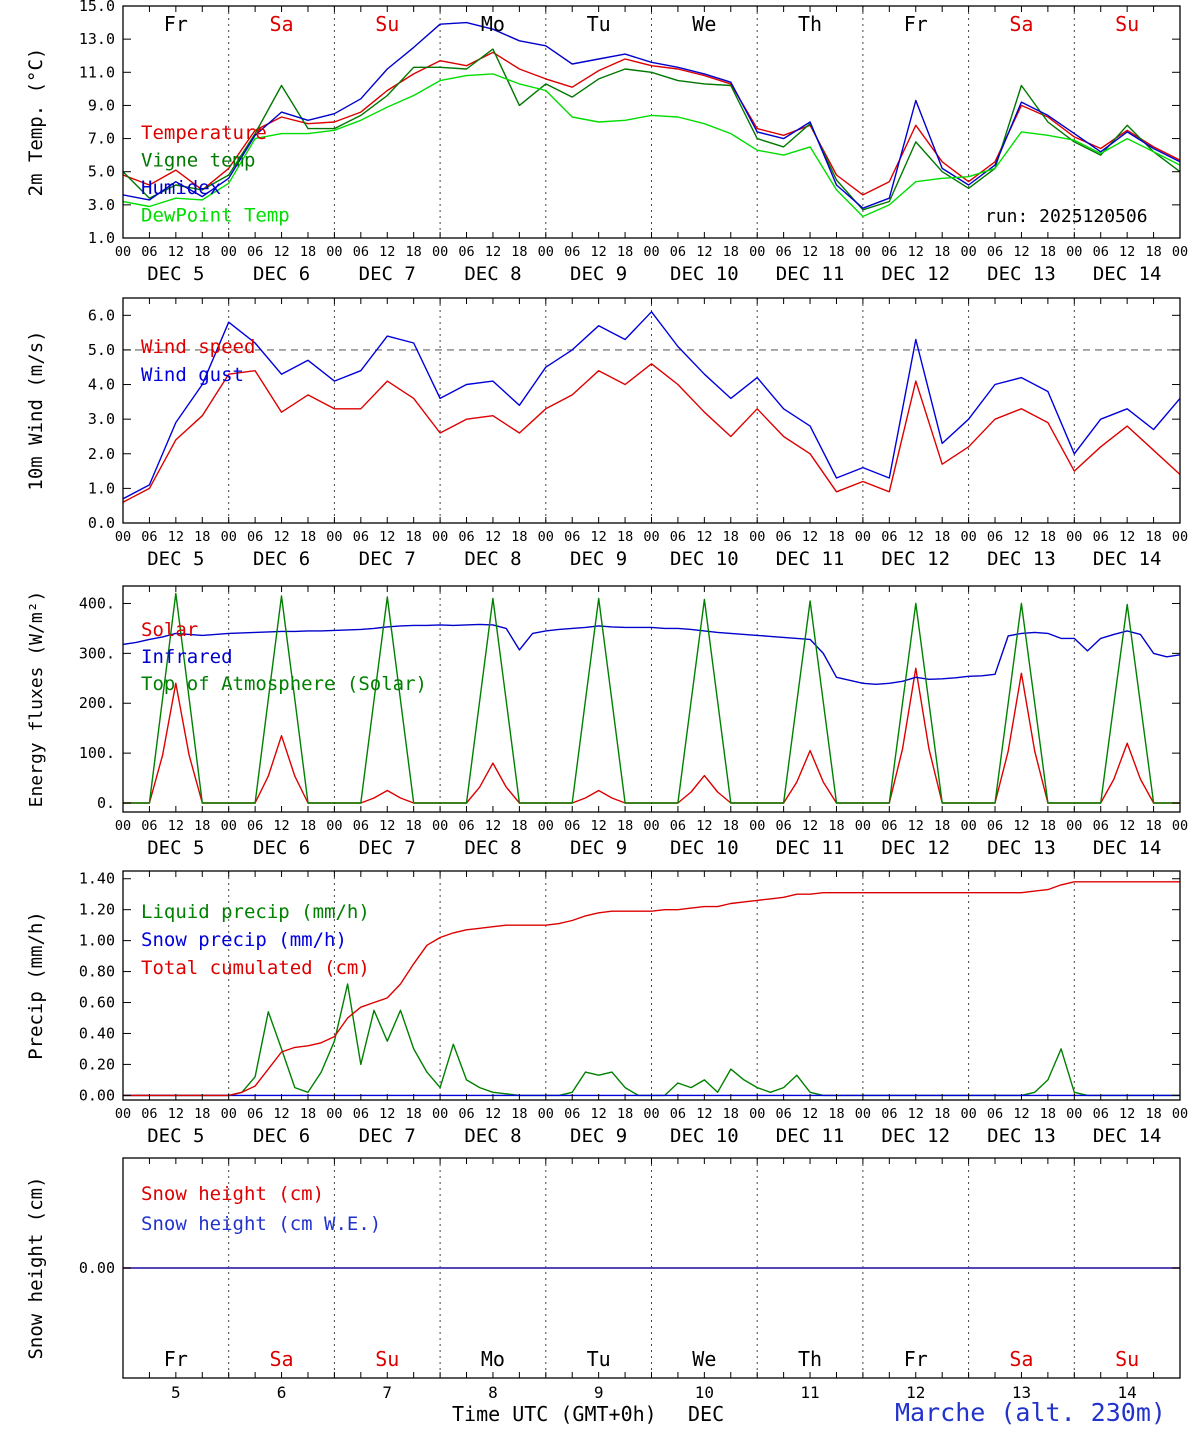 This screenshot has width=1194, height=1440. What do you see at coordinates (651, 433) in the screenshot?
I see `series-wind-speed` at bounding box center [651, 433].